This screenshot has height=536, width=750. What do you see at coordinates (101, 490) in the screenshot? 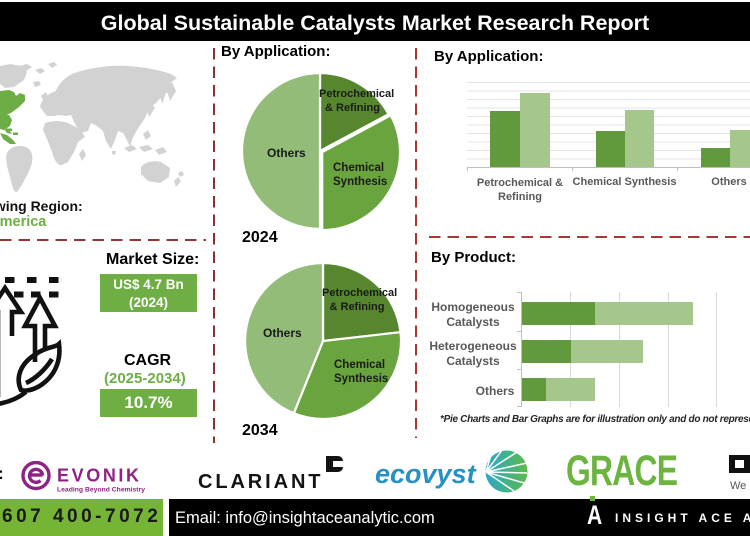
I see `svg-text: Leading Beyond Chemistry` at bounding box center [101, 490].